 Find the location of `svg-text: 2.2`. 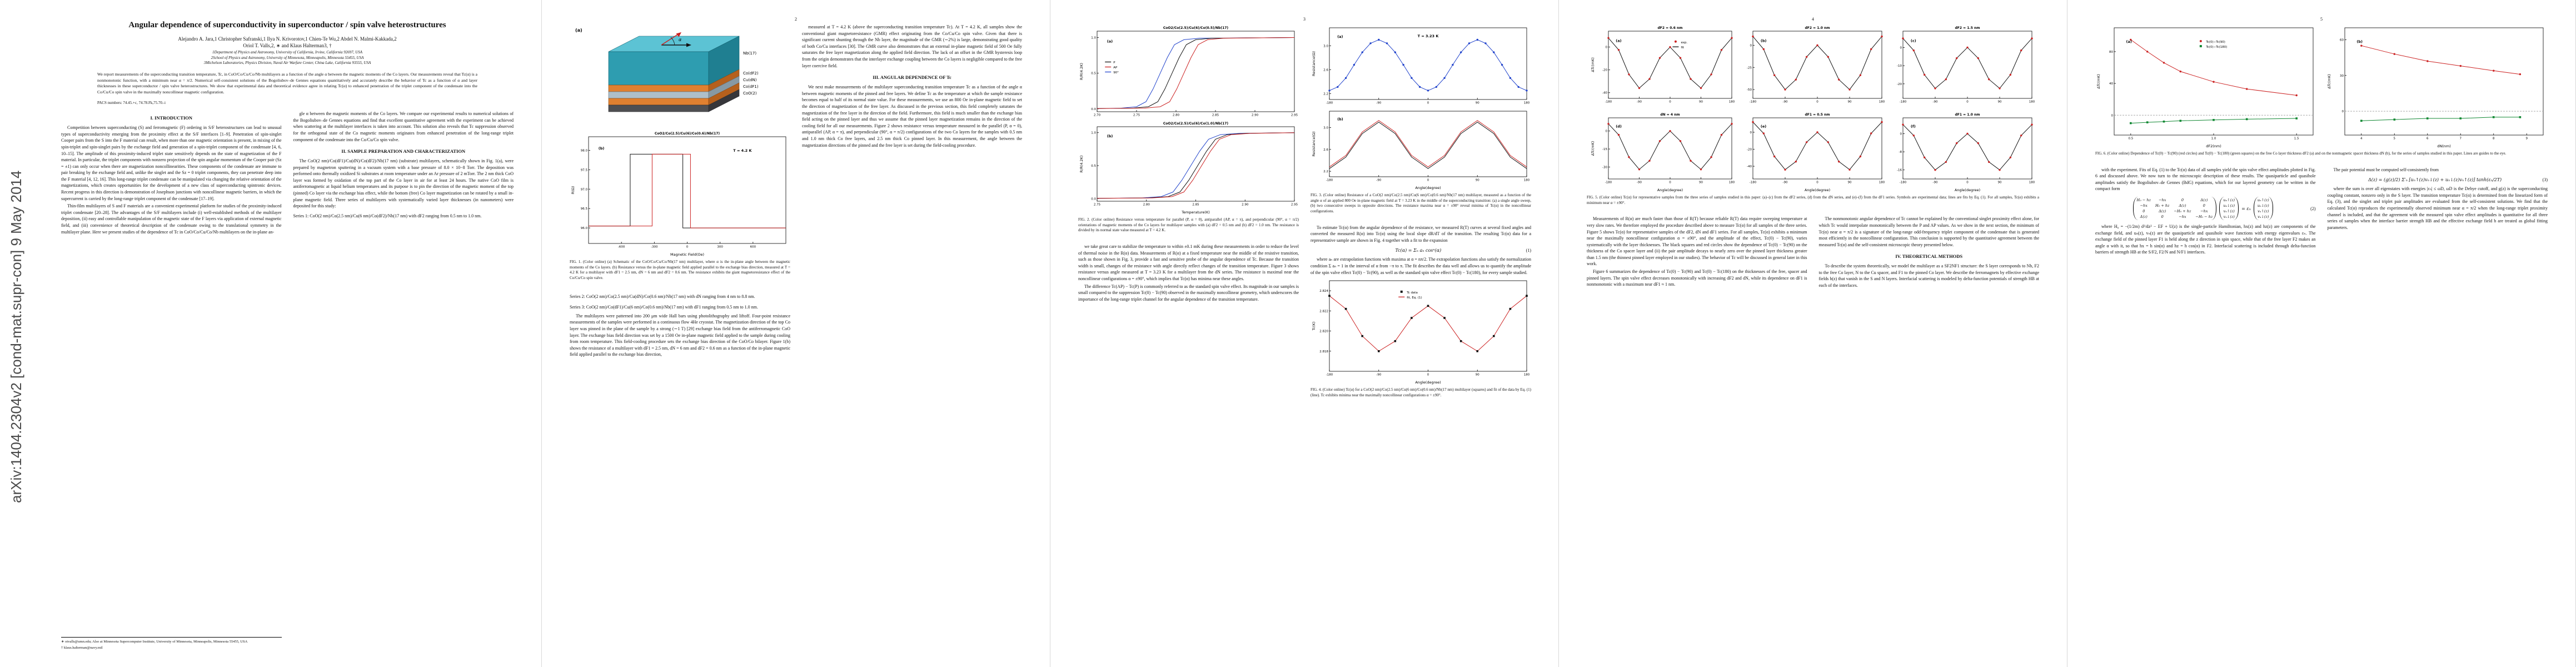

svg-text: 2.2 is located at coordinates (1325, 171).